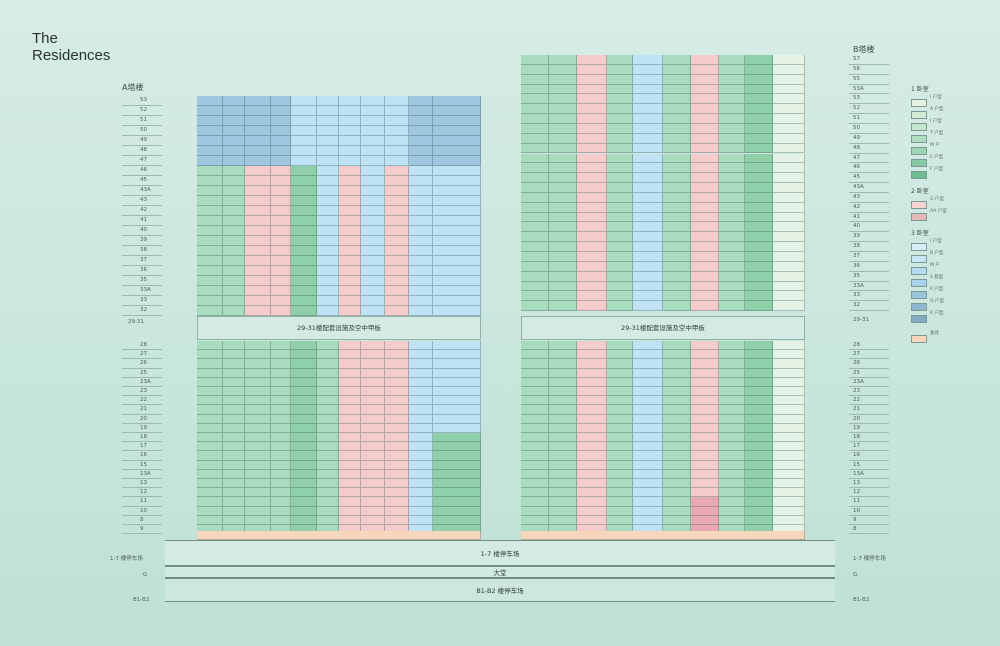 This screenshot has width=1000, height=646. What do you see at coordinates (937, 157) in the screenshot?
I see `legend-item-label: E 户型` at bounding box center [937, 157].